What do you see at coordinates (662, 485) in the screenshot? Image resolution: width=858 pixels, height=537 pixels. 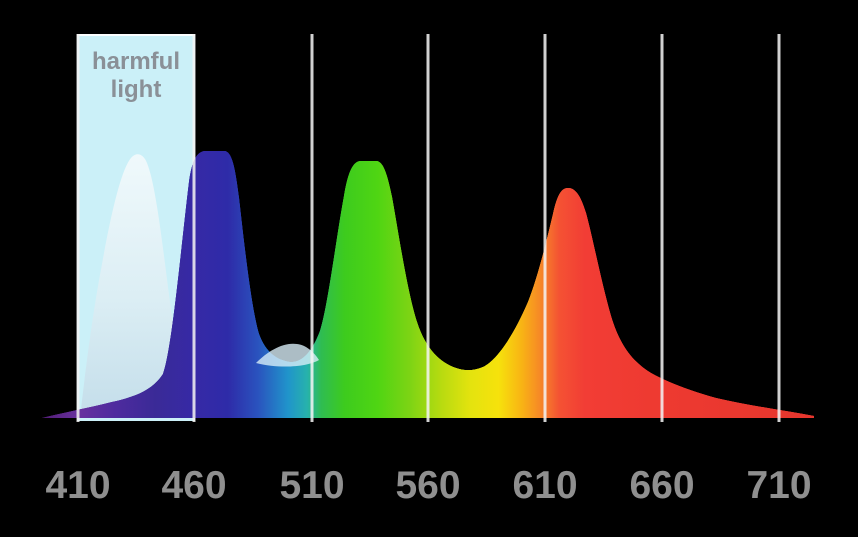 I see `x-tick-label-660: 660` at bounding box center [662, 485].